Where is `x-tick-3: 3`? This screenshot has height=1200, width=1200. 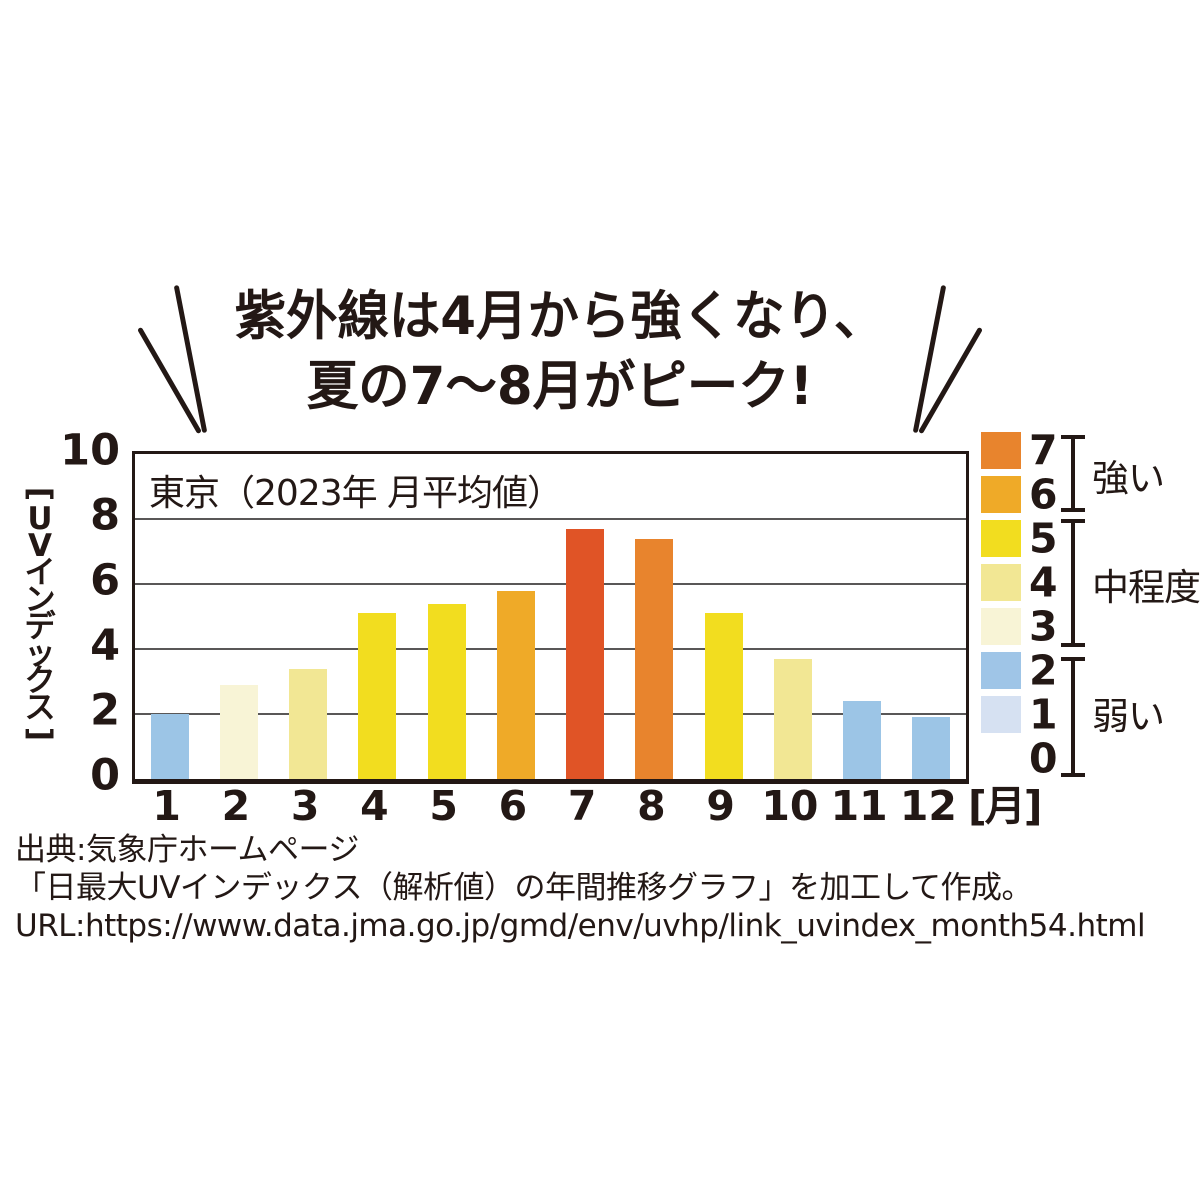 x-tick-3: 3 is located at coordinates (305, 806).